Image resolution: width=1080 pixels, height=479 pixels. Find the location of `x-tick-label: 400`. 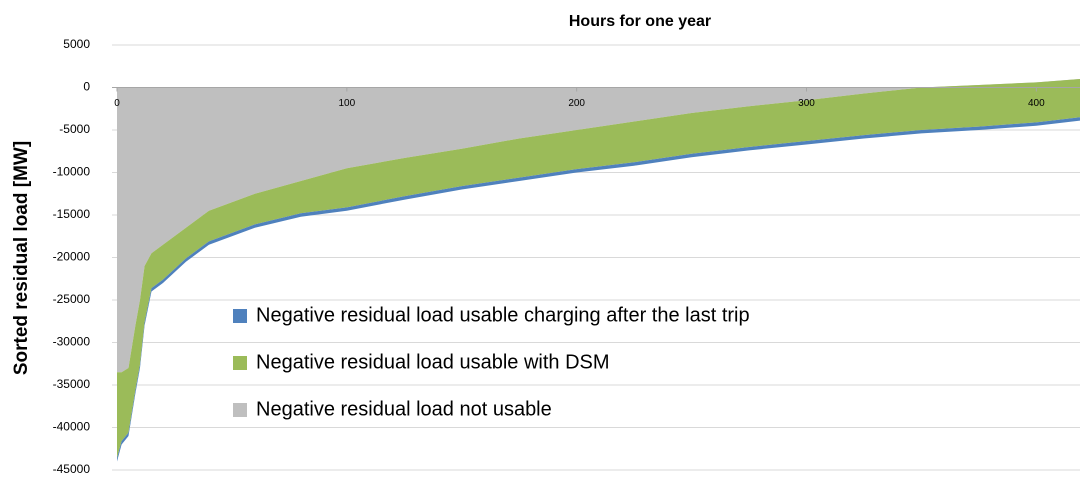

x-tick-label: 400 is located at coordinates (1036, 103).